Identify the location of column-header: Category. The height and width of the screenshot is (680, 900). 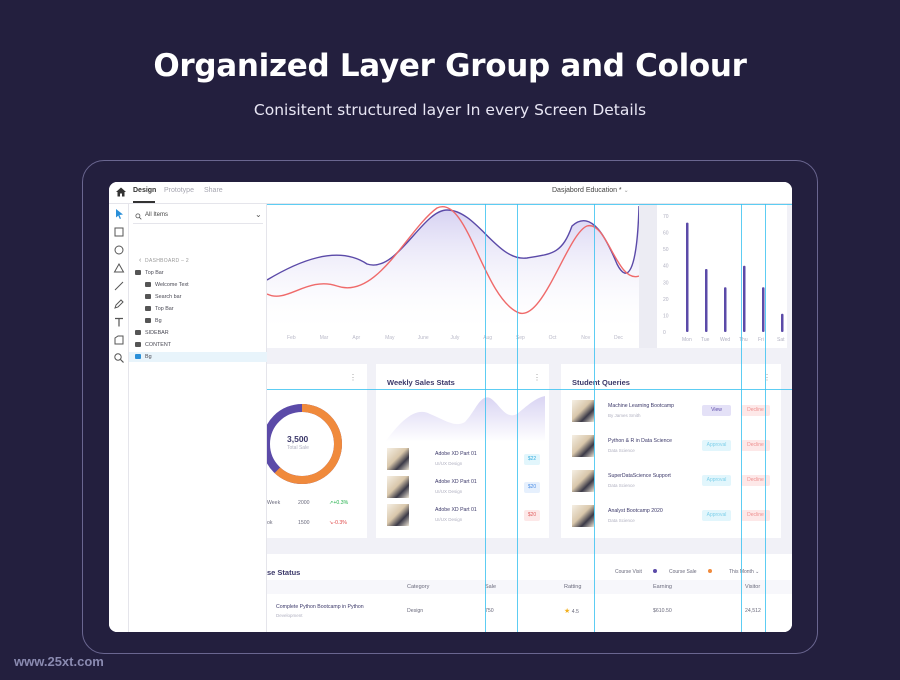
(418, 587).